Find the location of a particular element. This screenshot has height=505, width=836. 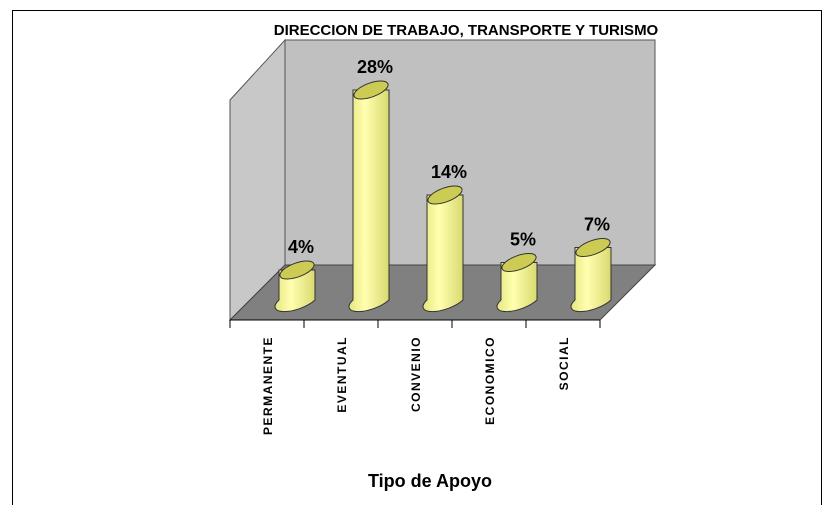

data-label: 5% is located at coordinates (523, 239).